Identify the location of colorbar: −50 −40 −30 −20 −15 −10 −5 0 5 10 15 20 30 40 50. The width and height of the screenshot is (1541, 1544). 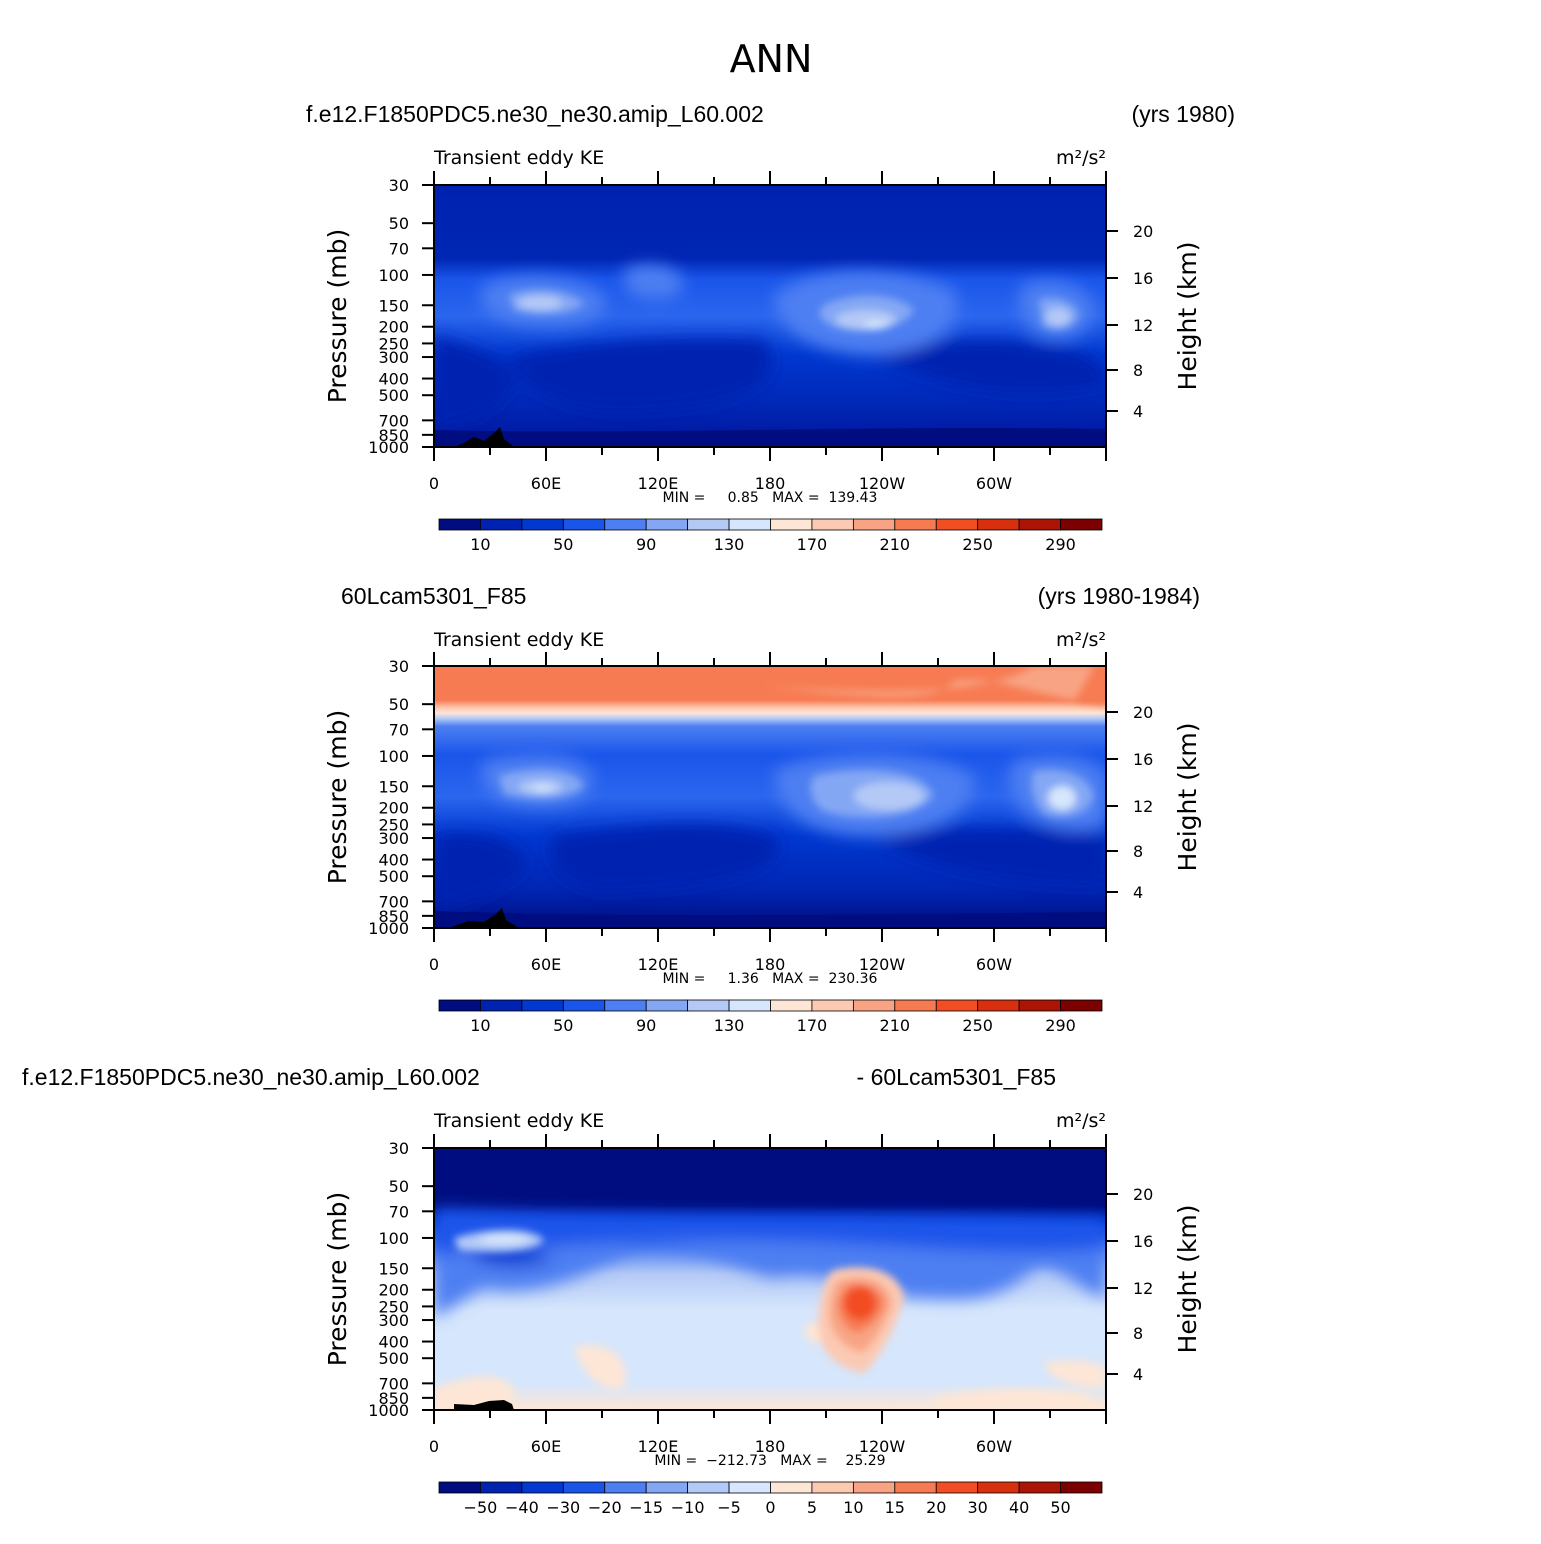
(770, 1499).